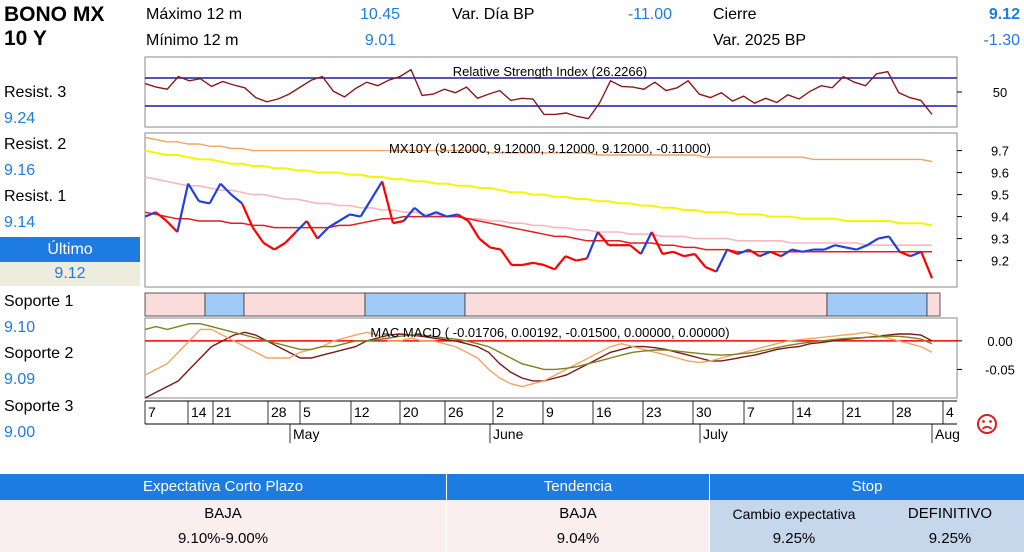 This screenshot has width=1024, height=552. Describe the element at coordinates (223, 513) in the screenshot. I see `expectativa-value: BAJA` at that location.